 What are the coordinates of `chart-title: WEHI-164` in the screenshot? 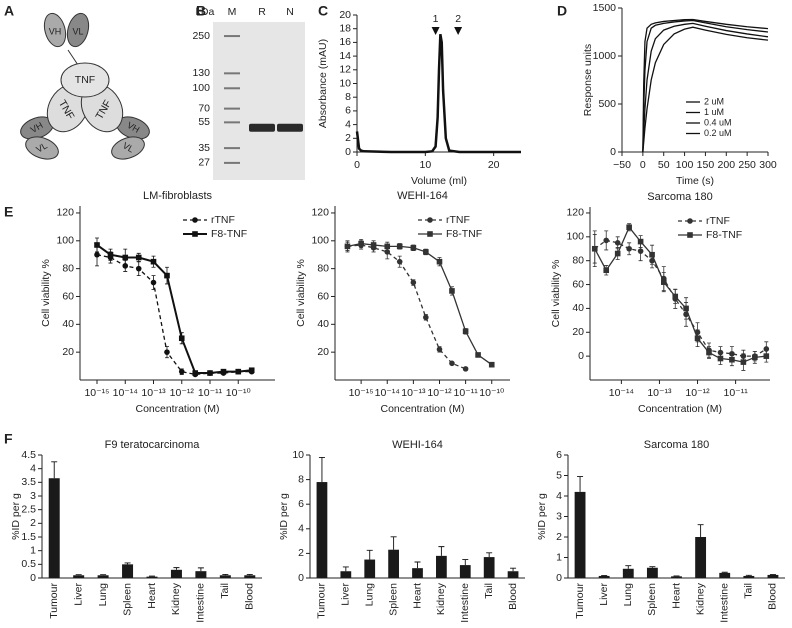 It's located at (422, 196).